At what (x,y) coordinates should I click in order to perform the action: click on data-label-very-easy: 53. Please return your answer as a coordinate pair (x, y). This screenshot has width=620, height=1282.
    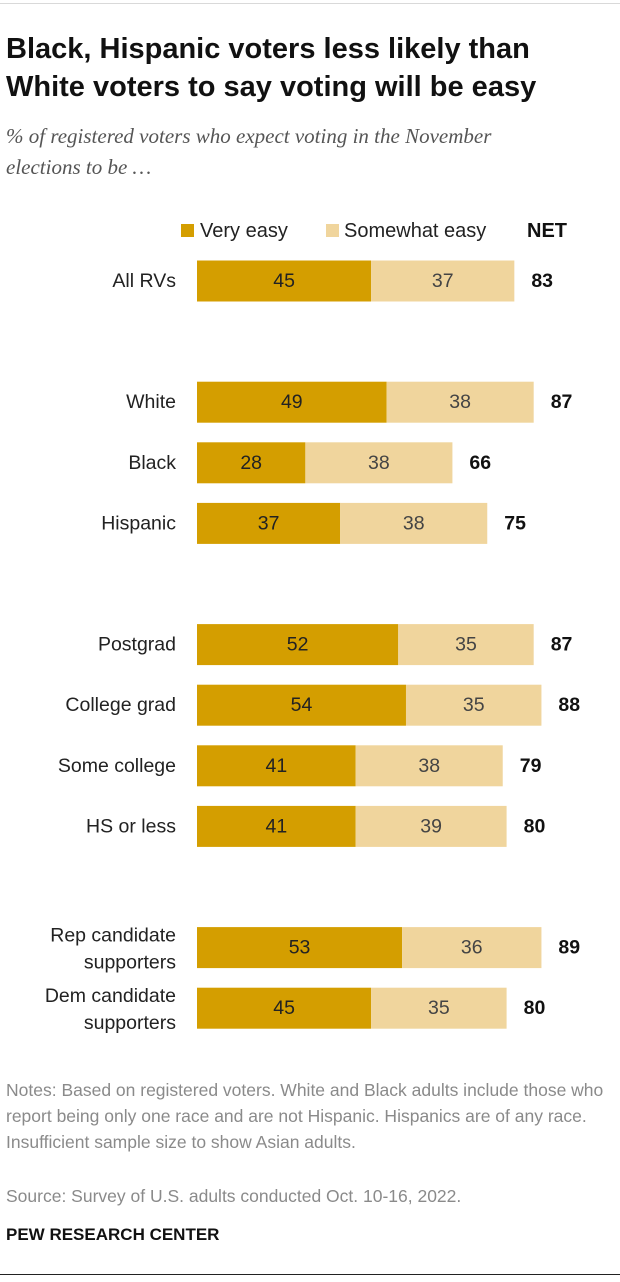
    Looking at the image, I should click on (300, 948).